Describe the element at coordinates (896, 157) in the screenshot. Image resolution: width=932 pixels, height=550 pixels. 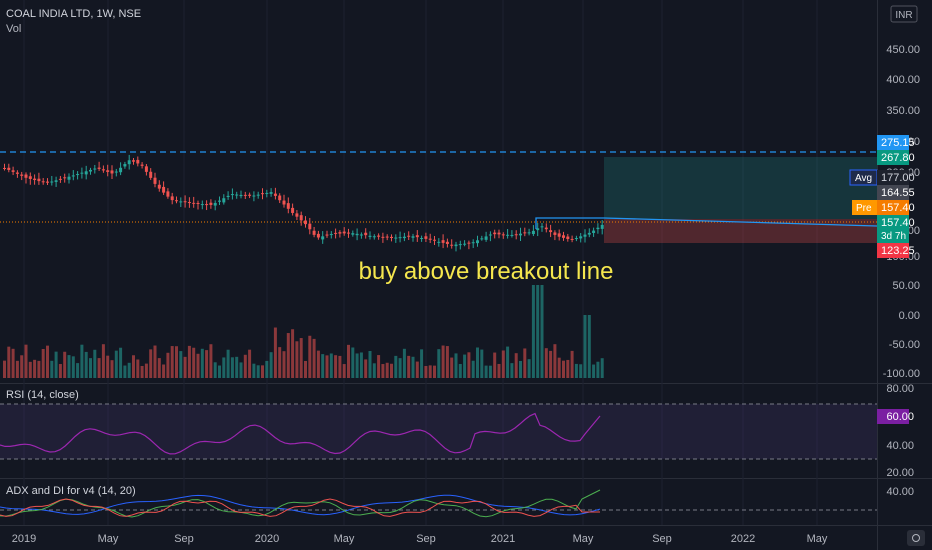
I see `price-label-profit: 267.80` at that location.